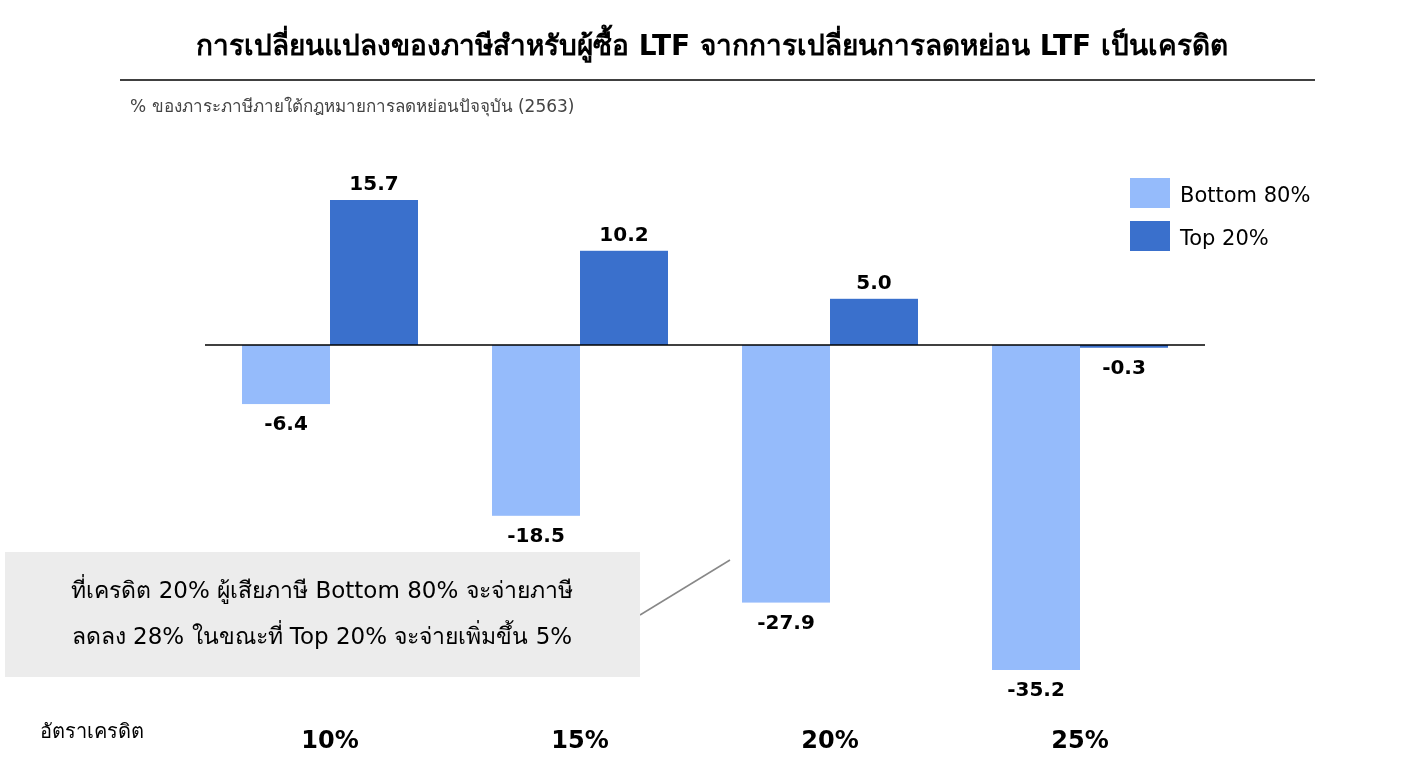  Describe the element at coordinates (712, 43) in the screenshot. I see `chart-title: การเปลี่ยนแปลงของภาษีสำหรับผู้ซื้อ LTF จากการเปลี่ยนการลดหย่อน LTF เป็นเครดิต` at that location.